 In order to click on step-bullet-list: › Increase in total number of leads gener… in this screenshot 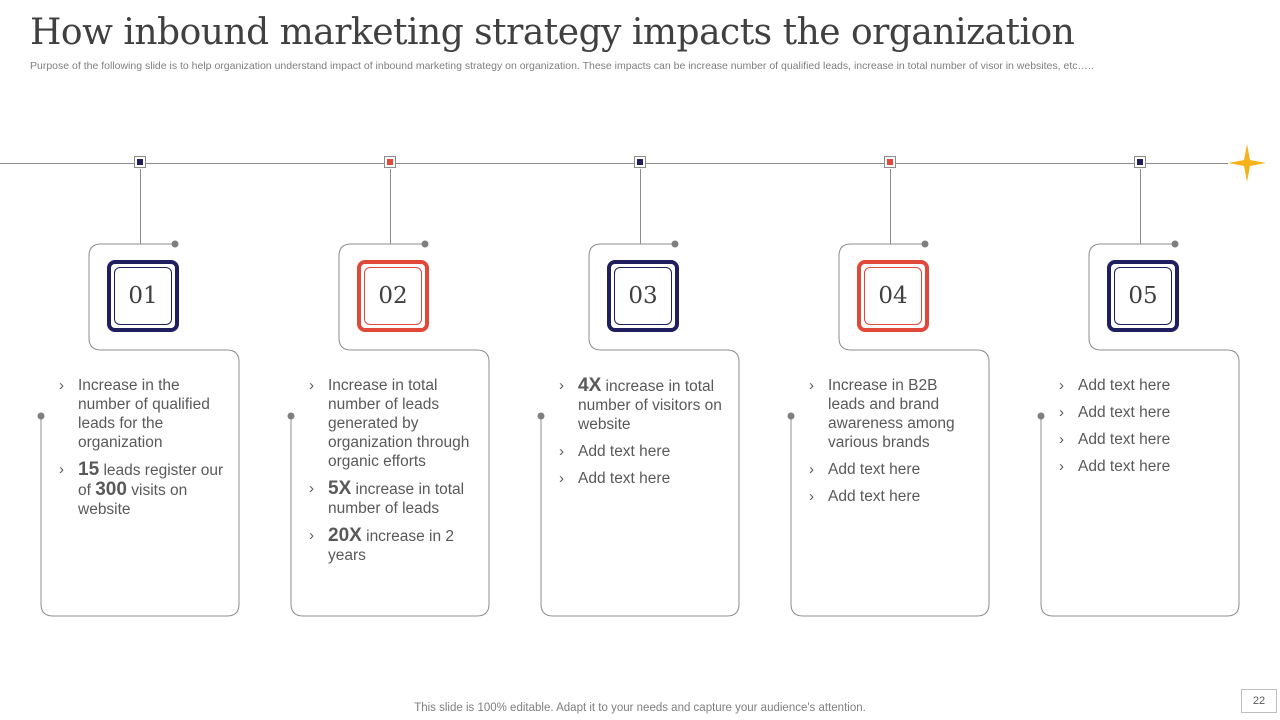, I will do `click(393, 474)`.